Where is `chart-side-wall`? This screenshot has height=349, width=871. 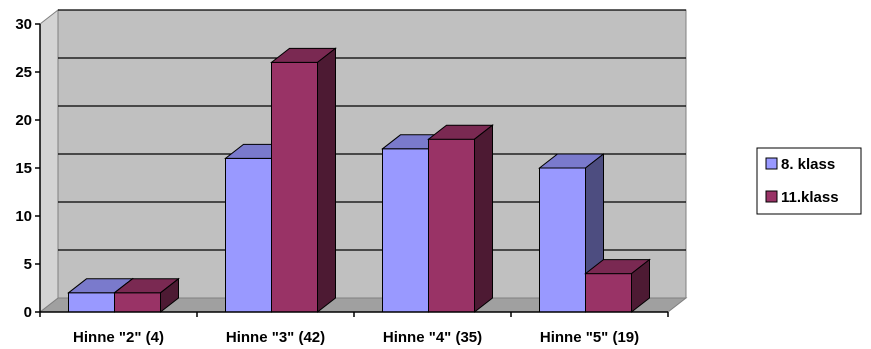 chart-side-wall is located at coordinates (49, 161).